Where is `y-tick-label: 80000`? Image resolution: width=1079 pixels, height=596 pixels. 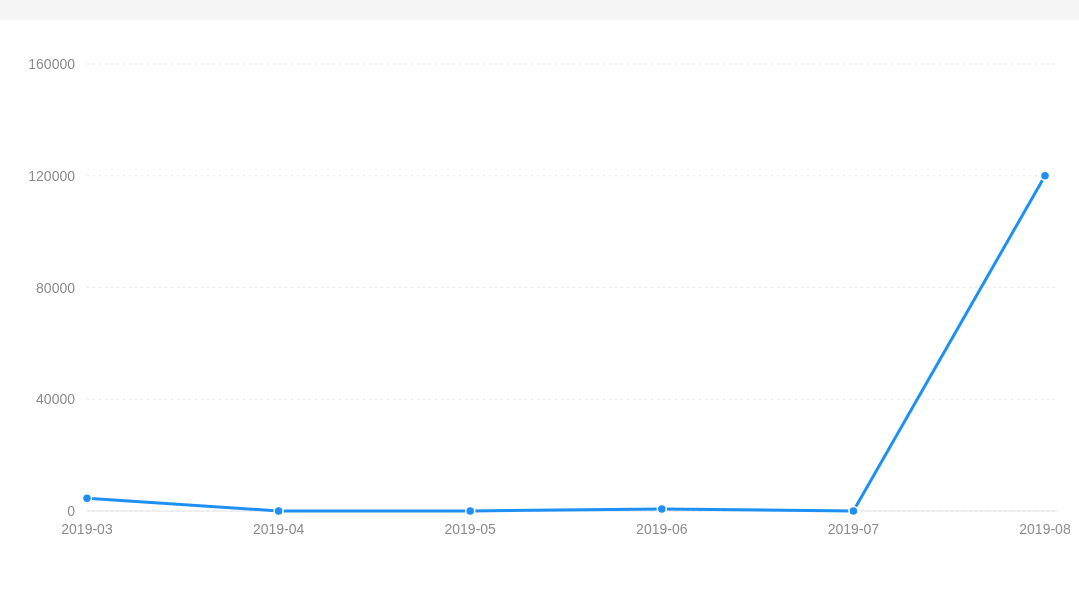 y-tick-label: 80000 is located at coordinates (56, 287).